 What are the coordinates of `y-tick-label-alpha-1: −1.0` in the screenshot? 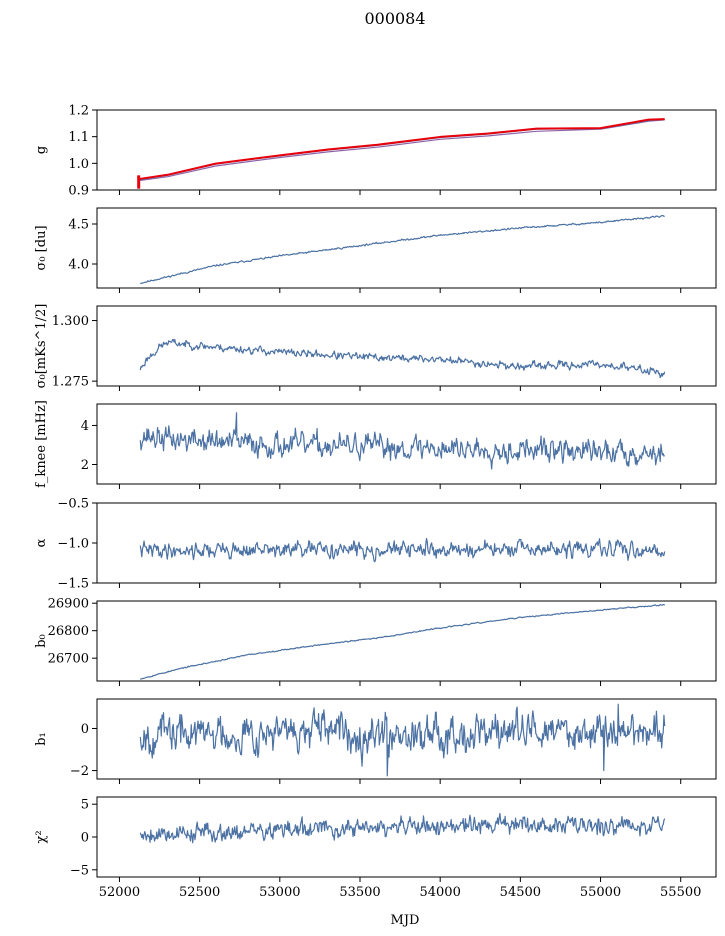 It's located at (73, 544).